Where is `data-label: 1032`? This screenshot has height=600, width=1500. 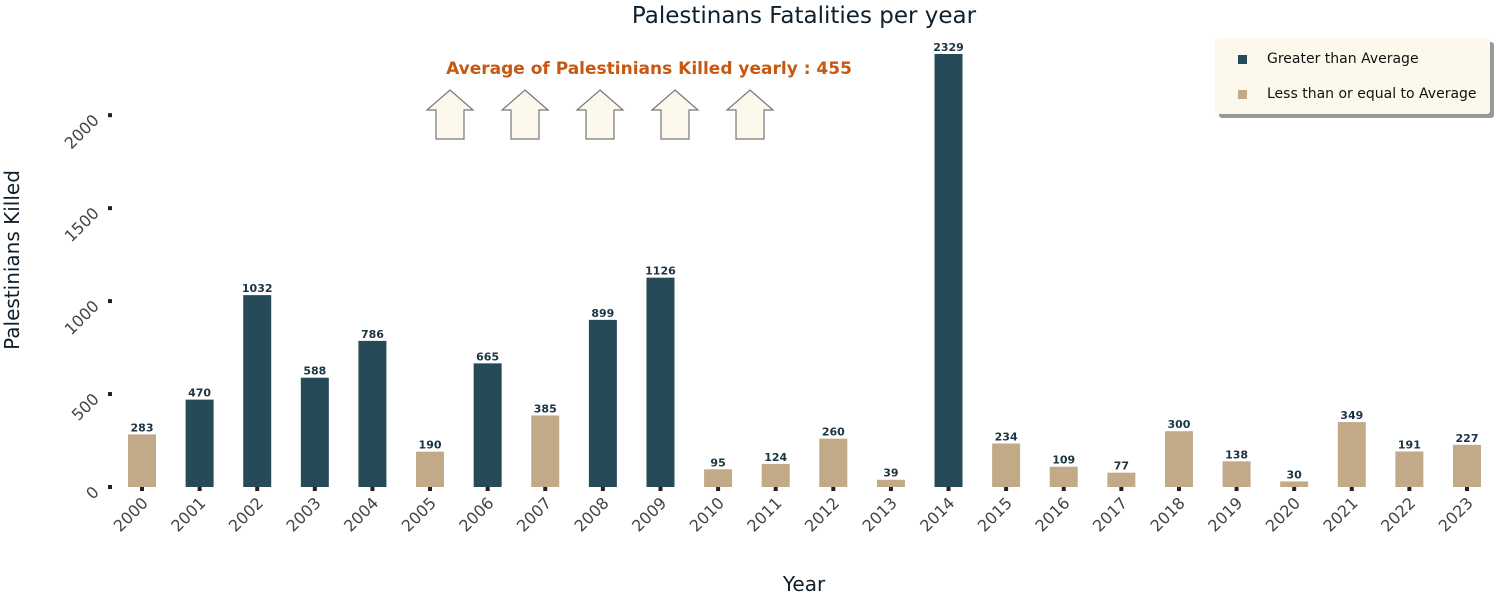
data-label: 1032 is located at coordinates (257, 288).